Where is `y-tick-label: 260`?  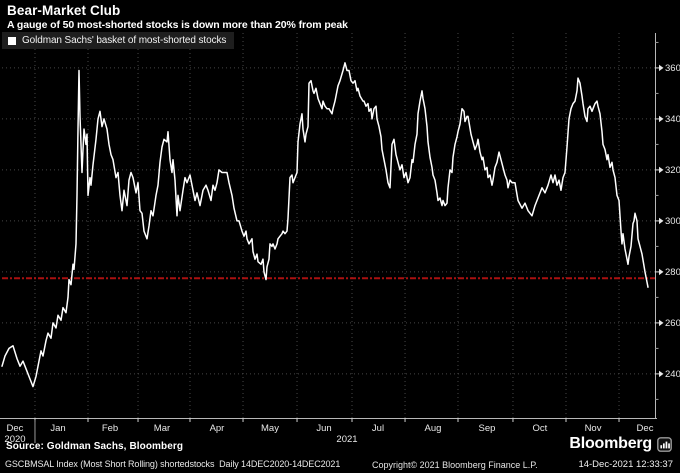
y-tick-label: 260 is located at coordinates (672, 323).